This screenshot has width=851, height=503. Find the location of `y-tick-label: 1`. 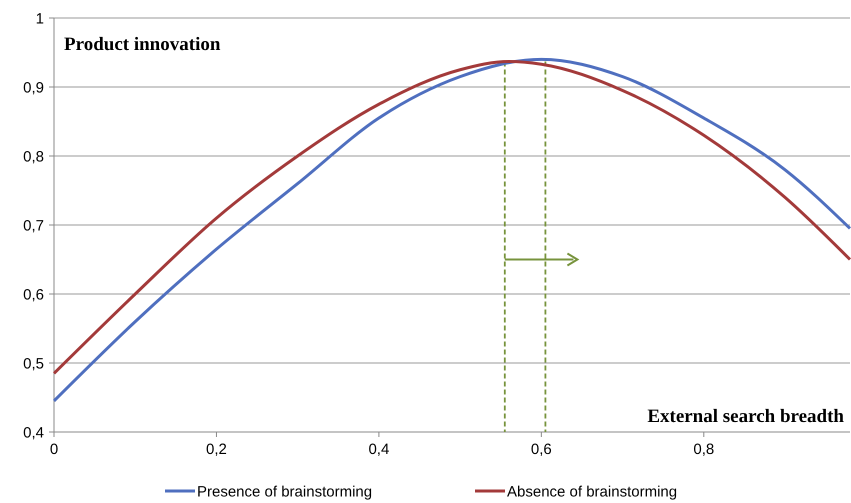

y-tick-label: 1 is located at coordinates (40, 19).